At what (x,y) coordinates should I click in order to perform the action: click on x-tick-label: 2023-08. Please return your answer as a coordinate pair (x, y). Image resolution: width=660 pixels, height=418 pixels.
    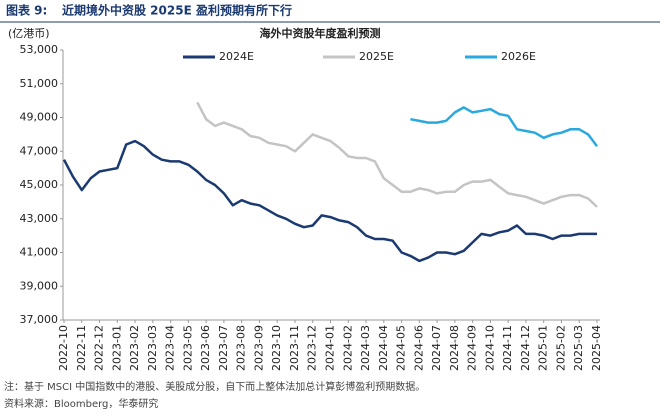
    Looking at the image, I should click on (241, 348).